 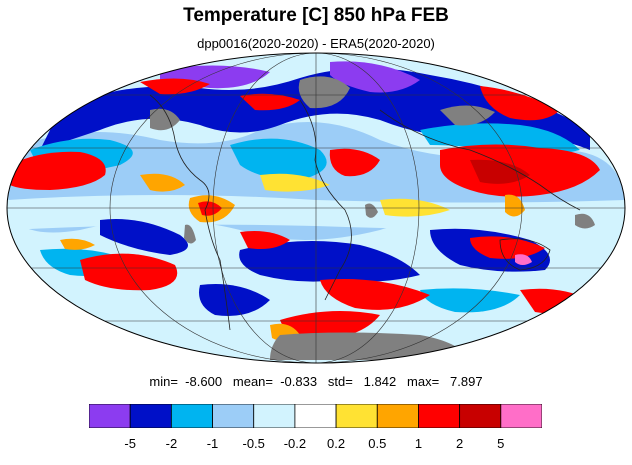 What do you see at coordinates (190, 212) in the screenshot?
I see `coastline-americas` at bounding box center [190, 212].